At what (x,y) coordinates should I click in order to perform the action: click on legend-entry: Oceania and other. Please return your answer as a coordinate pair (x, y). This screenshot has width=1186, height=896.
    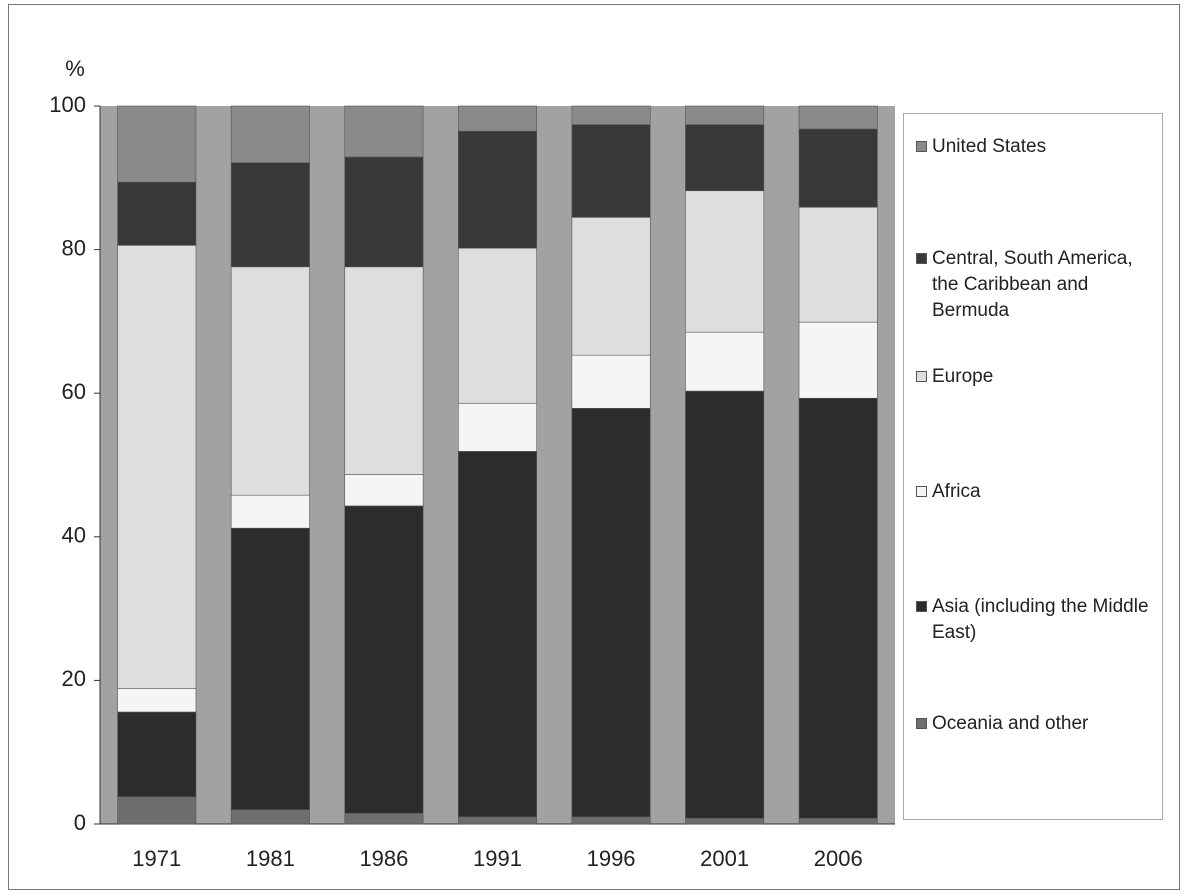
    Looking at the image, I should click on (1036, 724).